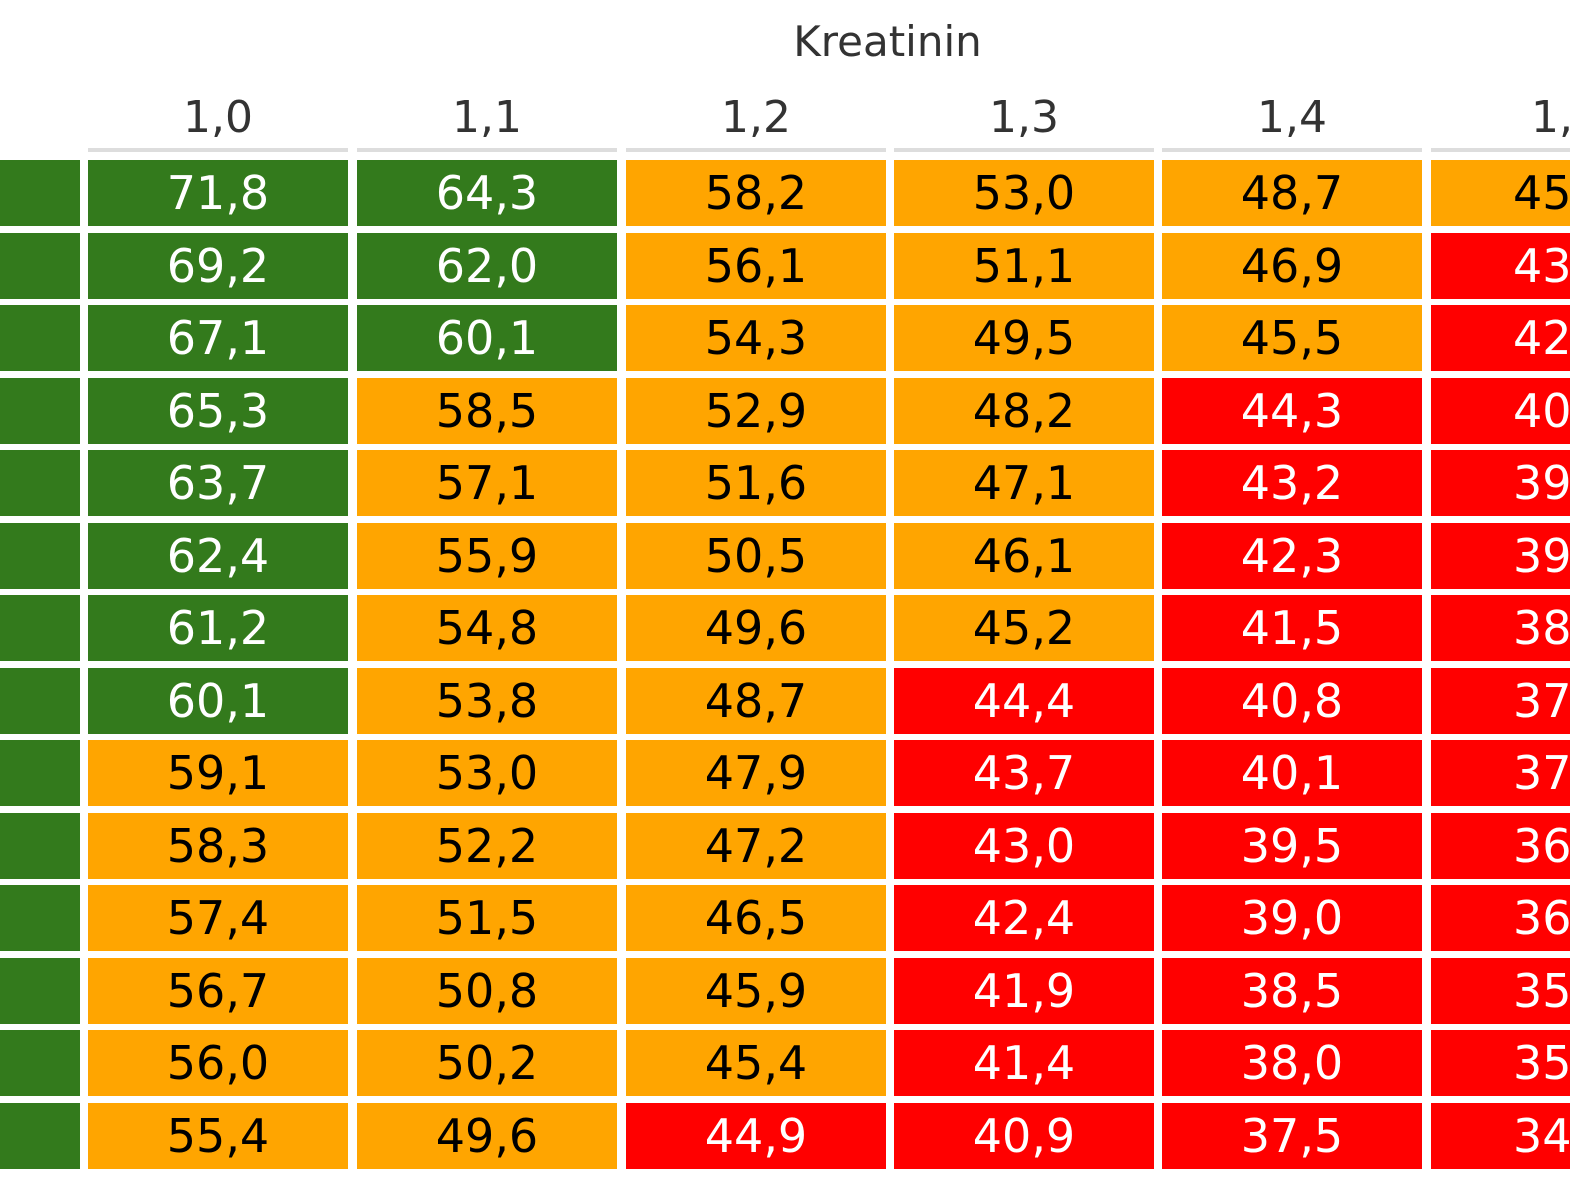  Describe the element at coordinates (218, 483) in the screenshot. I see `table-cell: 63,7` at that location.